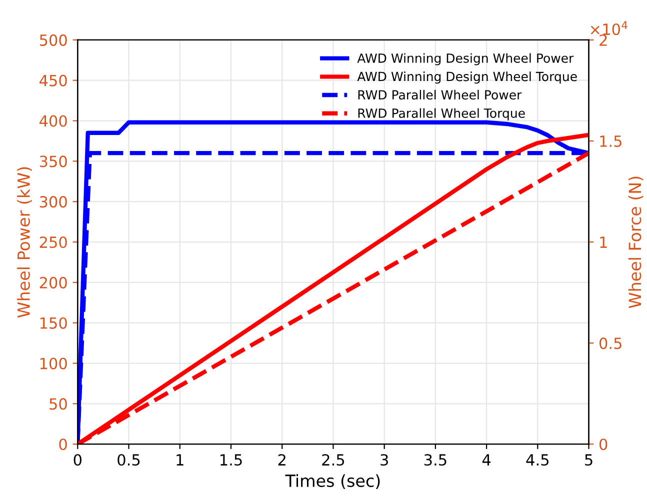 This screenshot has height=499, width=647. I want to click on x-tick-label: 4.5, so click(537, 460).